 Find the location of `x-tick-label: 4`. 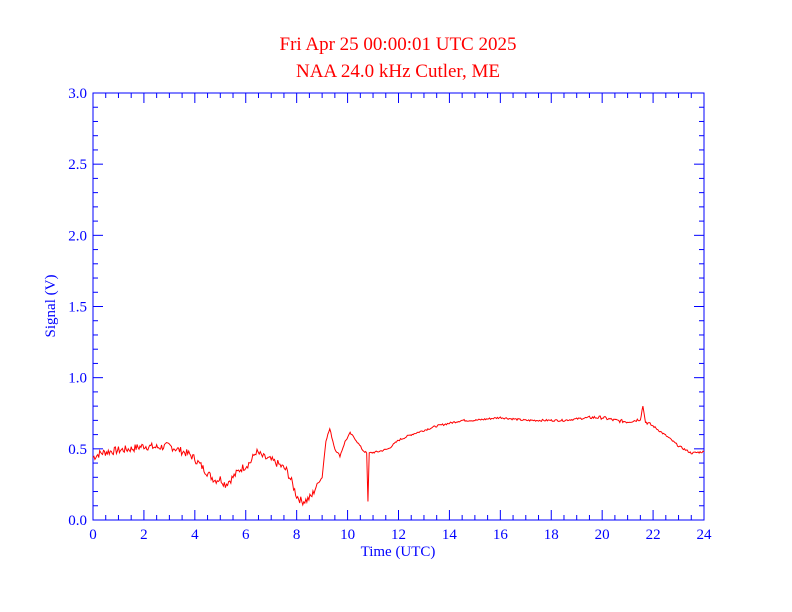

x-tick-label: 4 is located at coordinates (195, 535).